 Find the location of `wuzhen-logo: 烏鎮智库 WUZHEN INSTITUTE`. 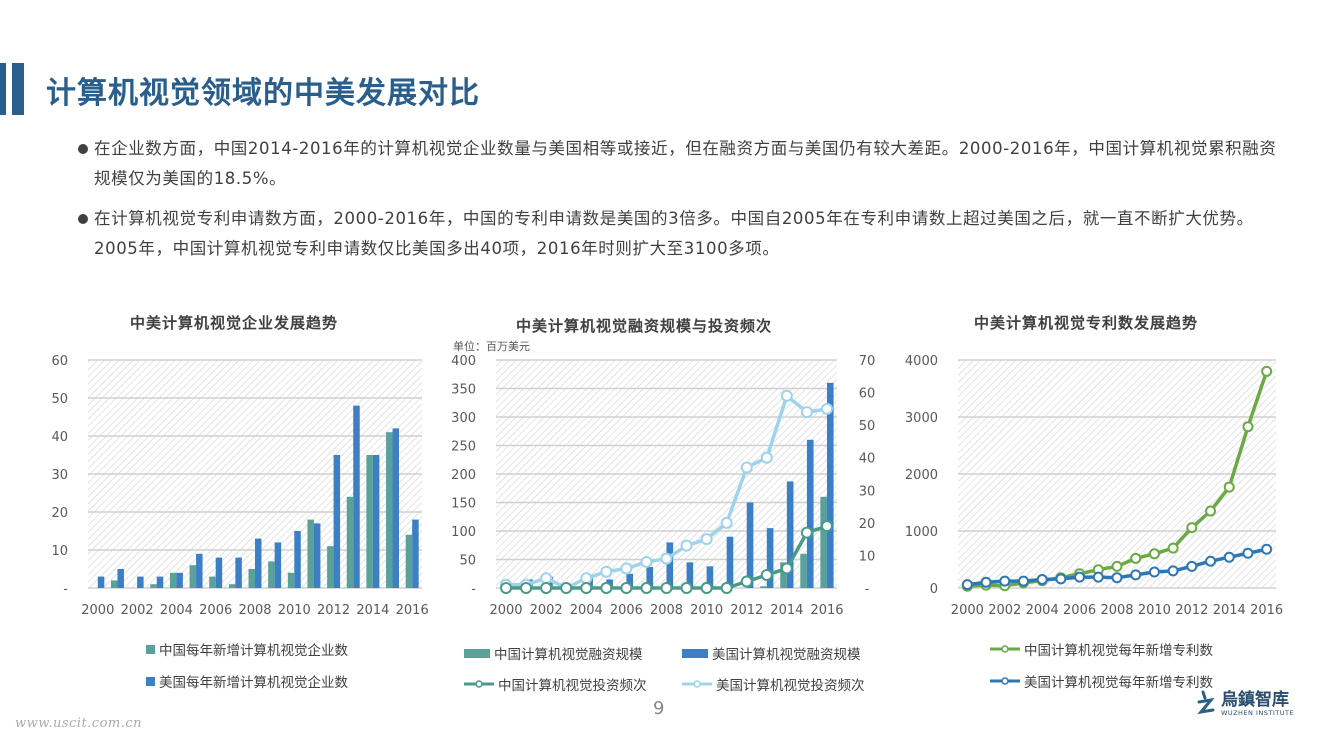

wuzhen-logo: 烏鎮智库 WUZHEN INSTITUTE is located at coordinates (1244, 704).